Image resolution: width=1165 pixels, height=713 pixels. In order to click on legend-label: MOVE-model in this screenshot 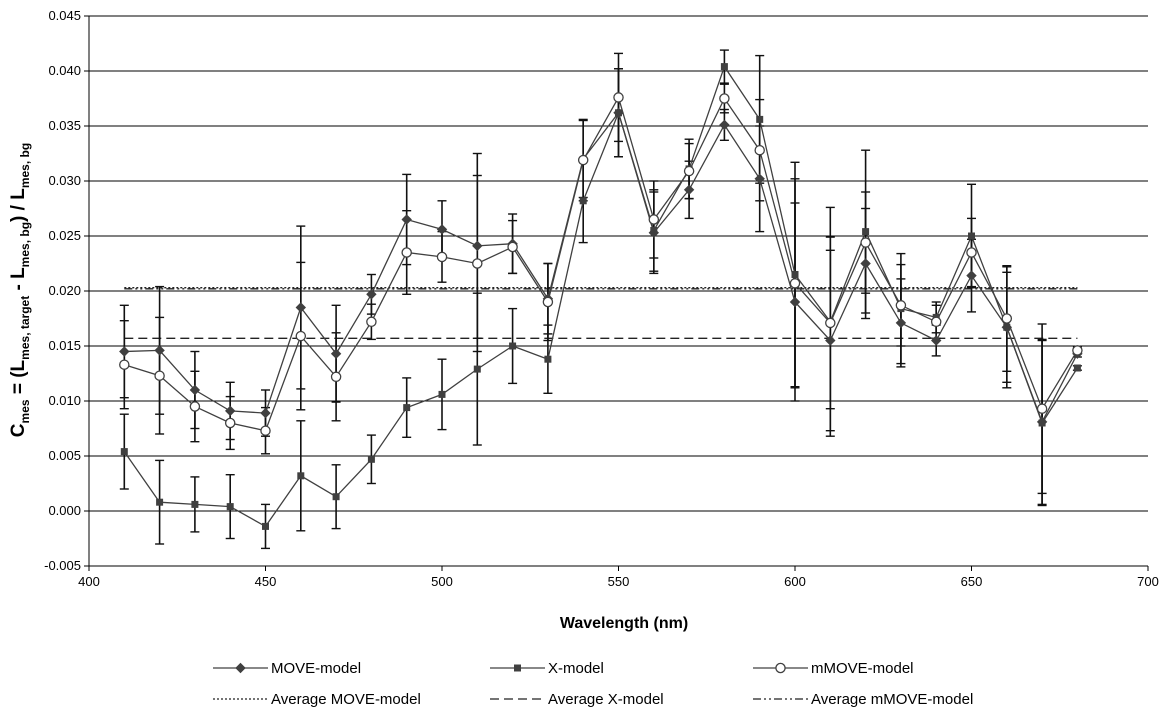, I will do `click(316, 668)`.